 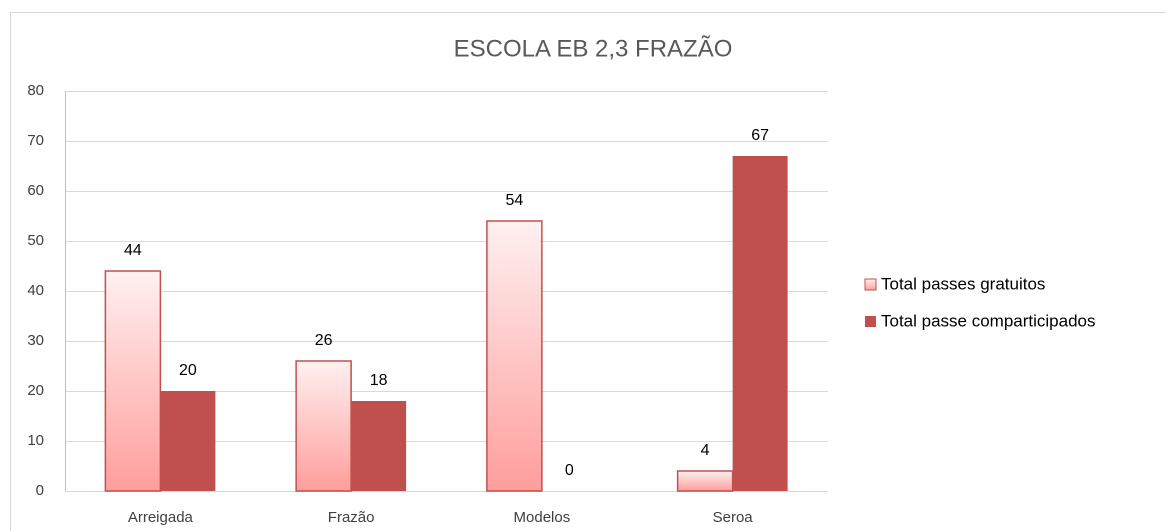 What do you see at coordinates (514, 200) in the screenshot?
I see `value-label: 54` at bounding box center [514, 200].